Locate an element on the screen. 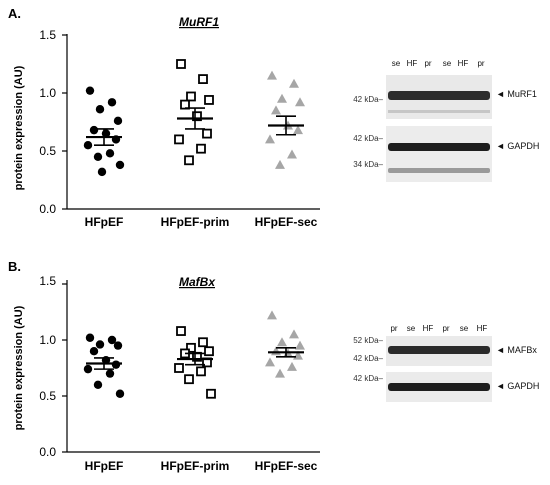 This screenshot has width=550, height=485. panel-b-ytick-1: 0.5 is located at coordinates (47, 396).